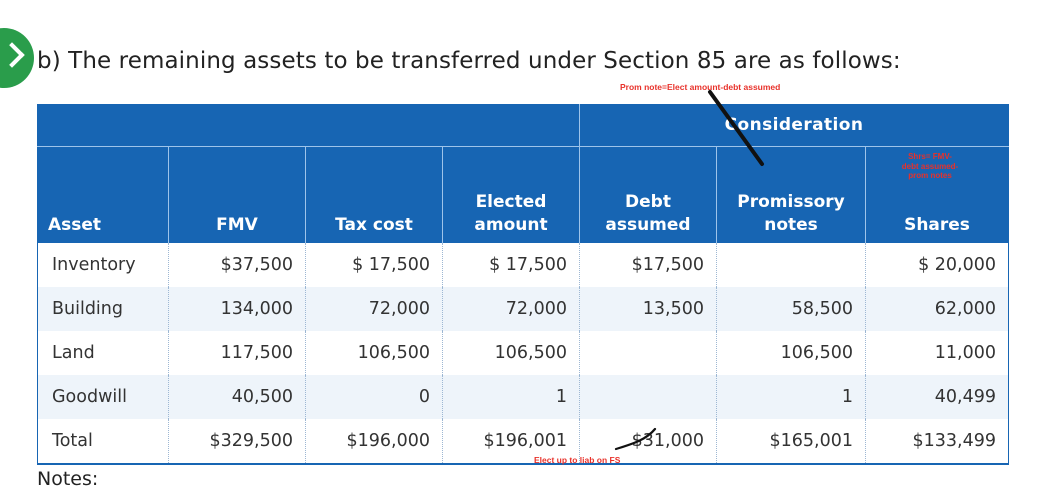  I want to click on cell-shares: $ 20,000, so click(936, 265).